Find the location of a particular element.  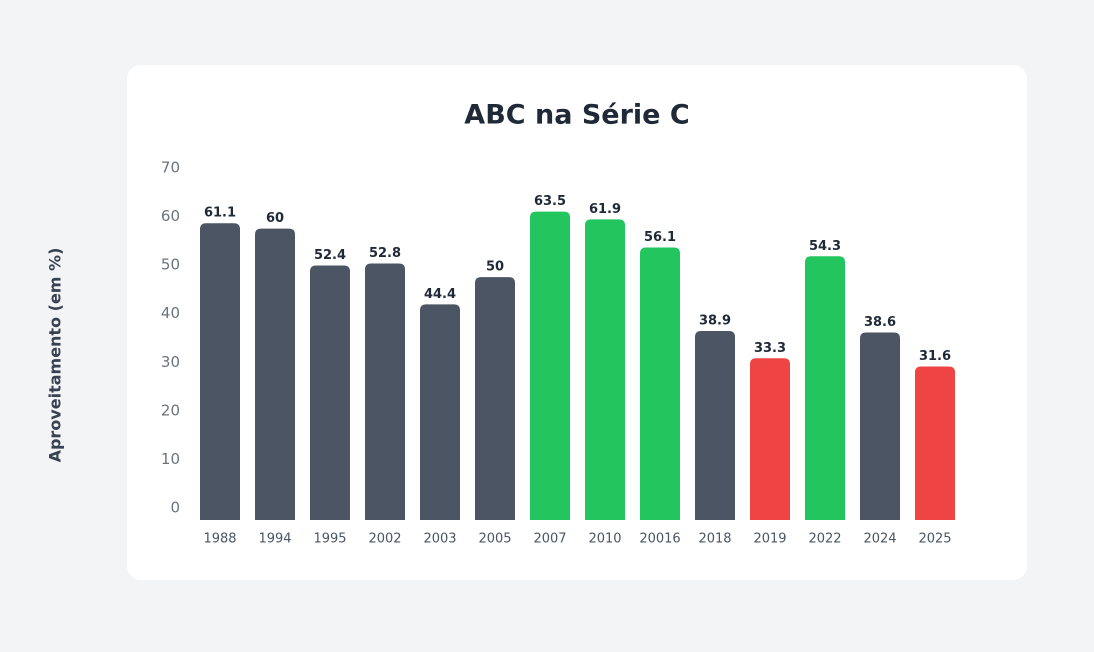

x-tick-label: 2024 is located at coordinates (879, 539).